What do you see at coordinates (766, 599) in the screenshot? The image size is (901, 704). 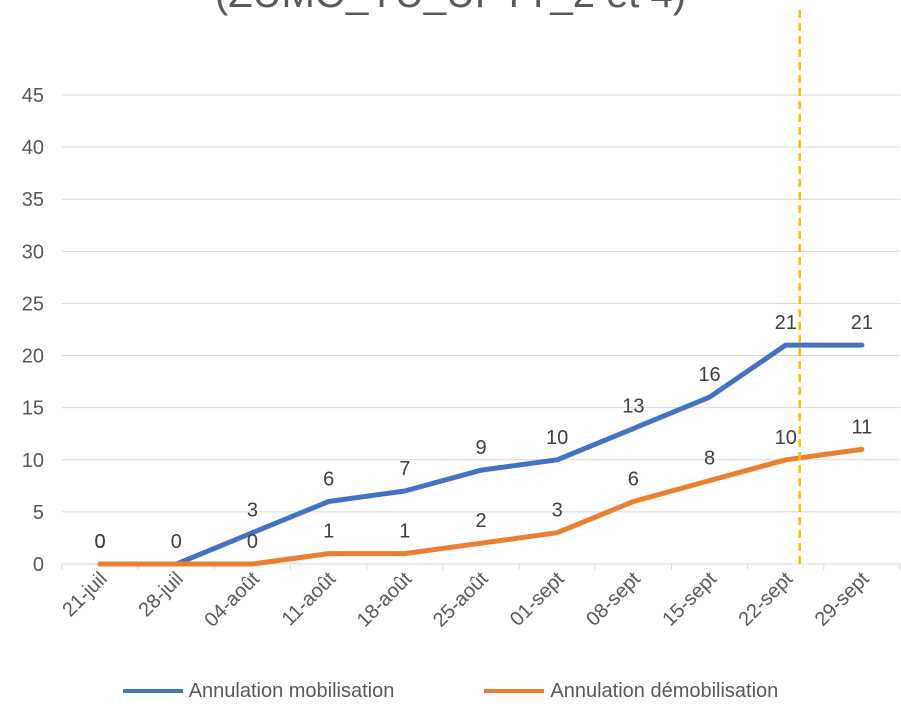 I see `x-tick-label: 22-sept` at bounding box center [766, 599].